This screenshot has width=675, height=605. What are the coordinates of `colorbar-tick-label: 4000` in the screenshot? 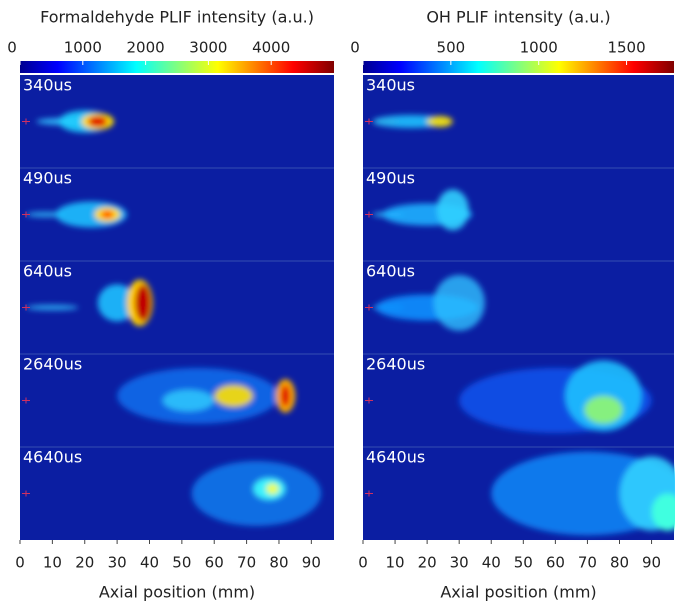 It's located at (271, 48).